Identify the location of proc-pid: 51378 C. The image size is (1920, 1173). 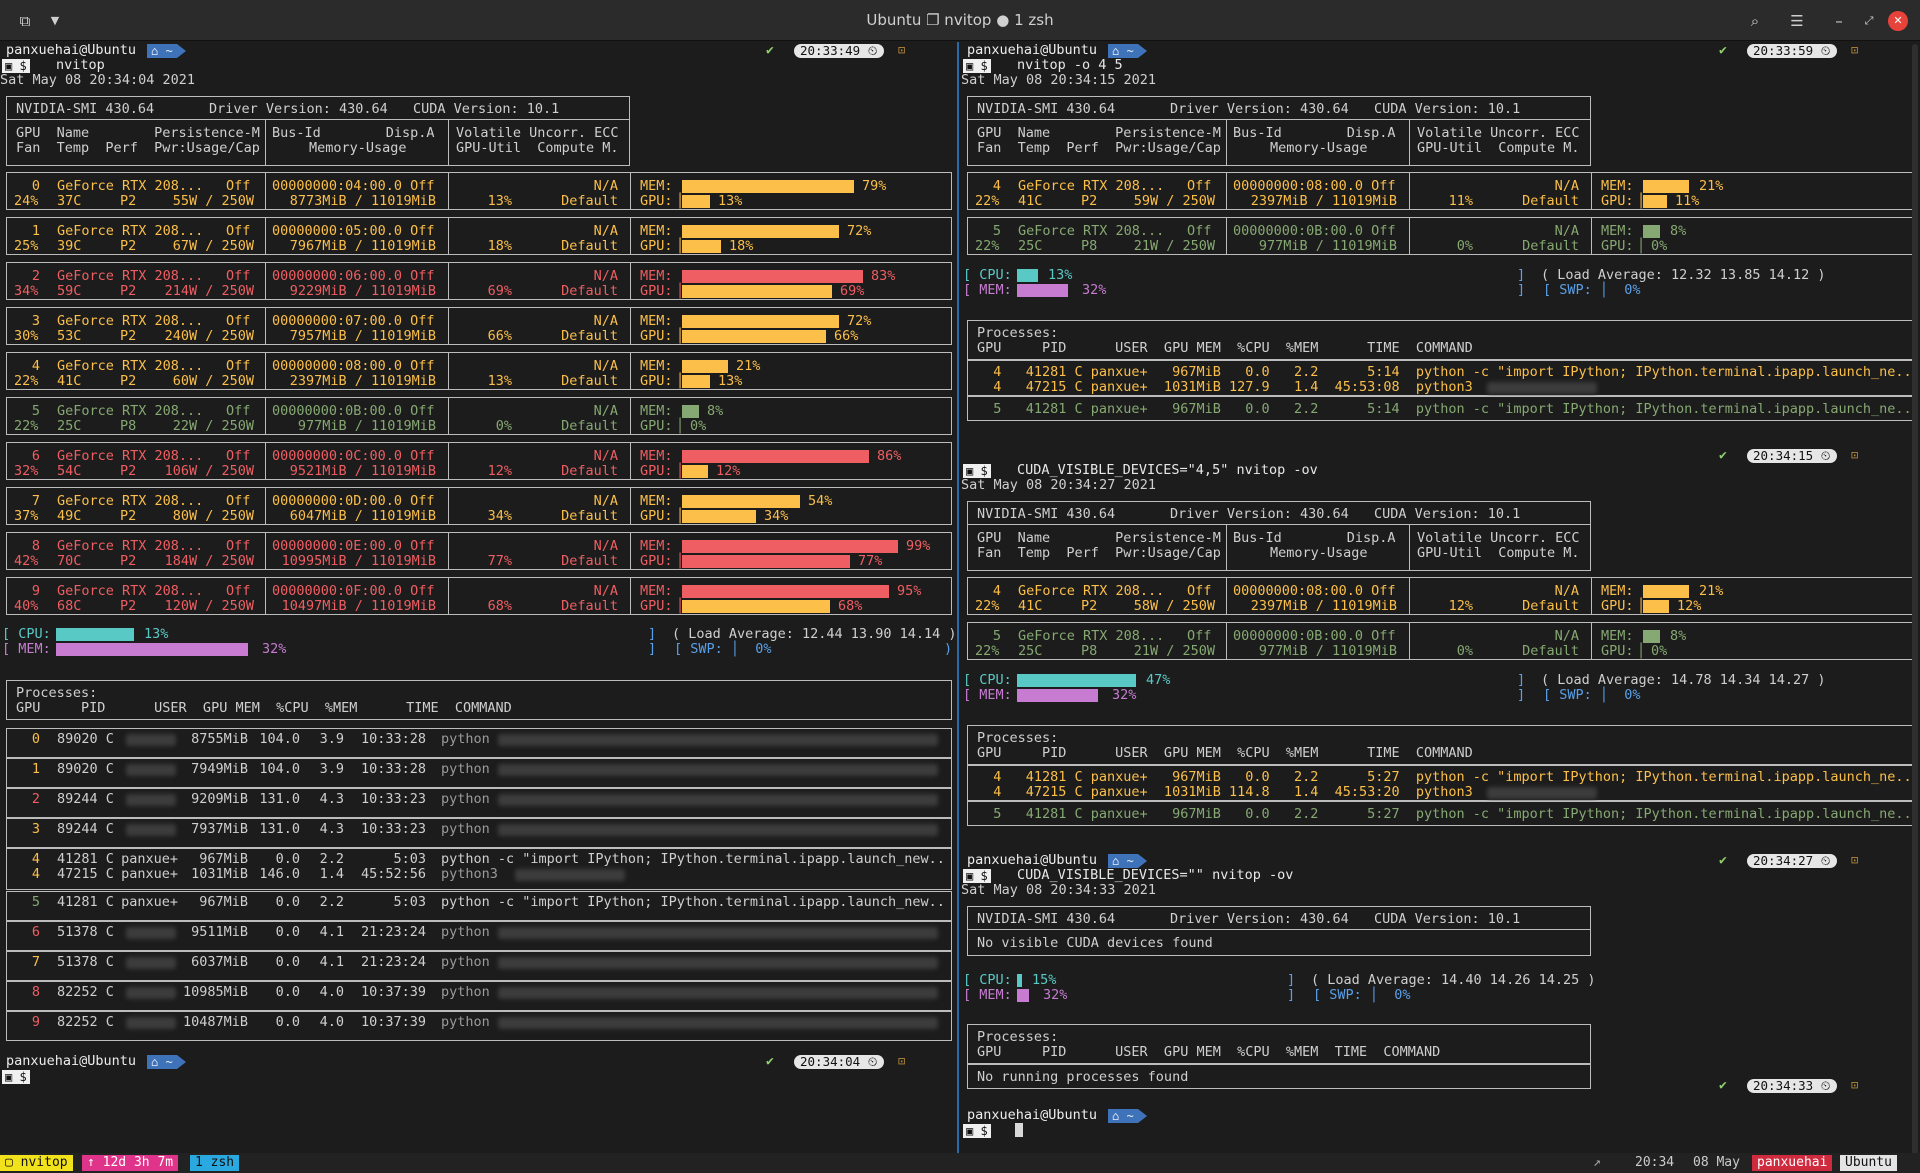
(85, 962).